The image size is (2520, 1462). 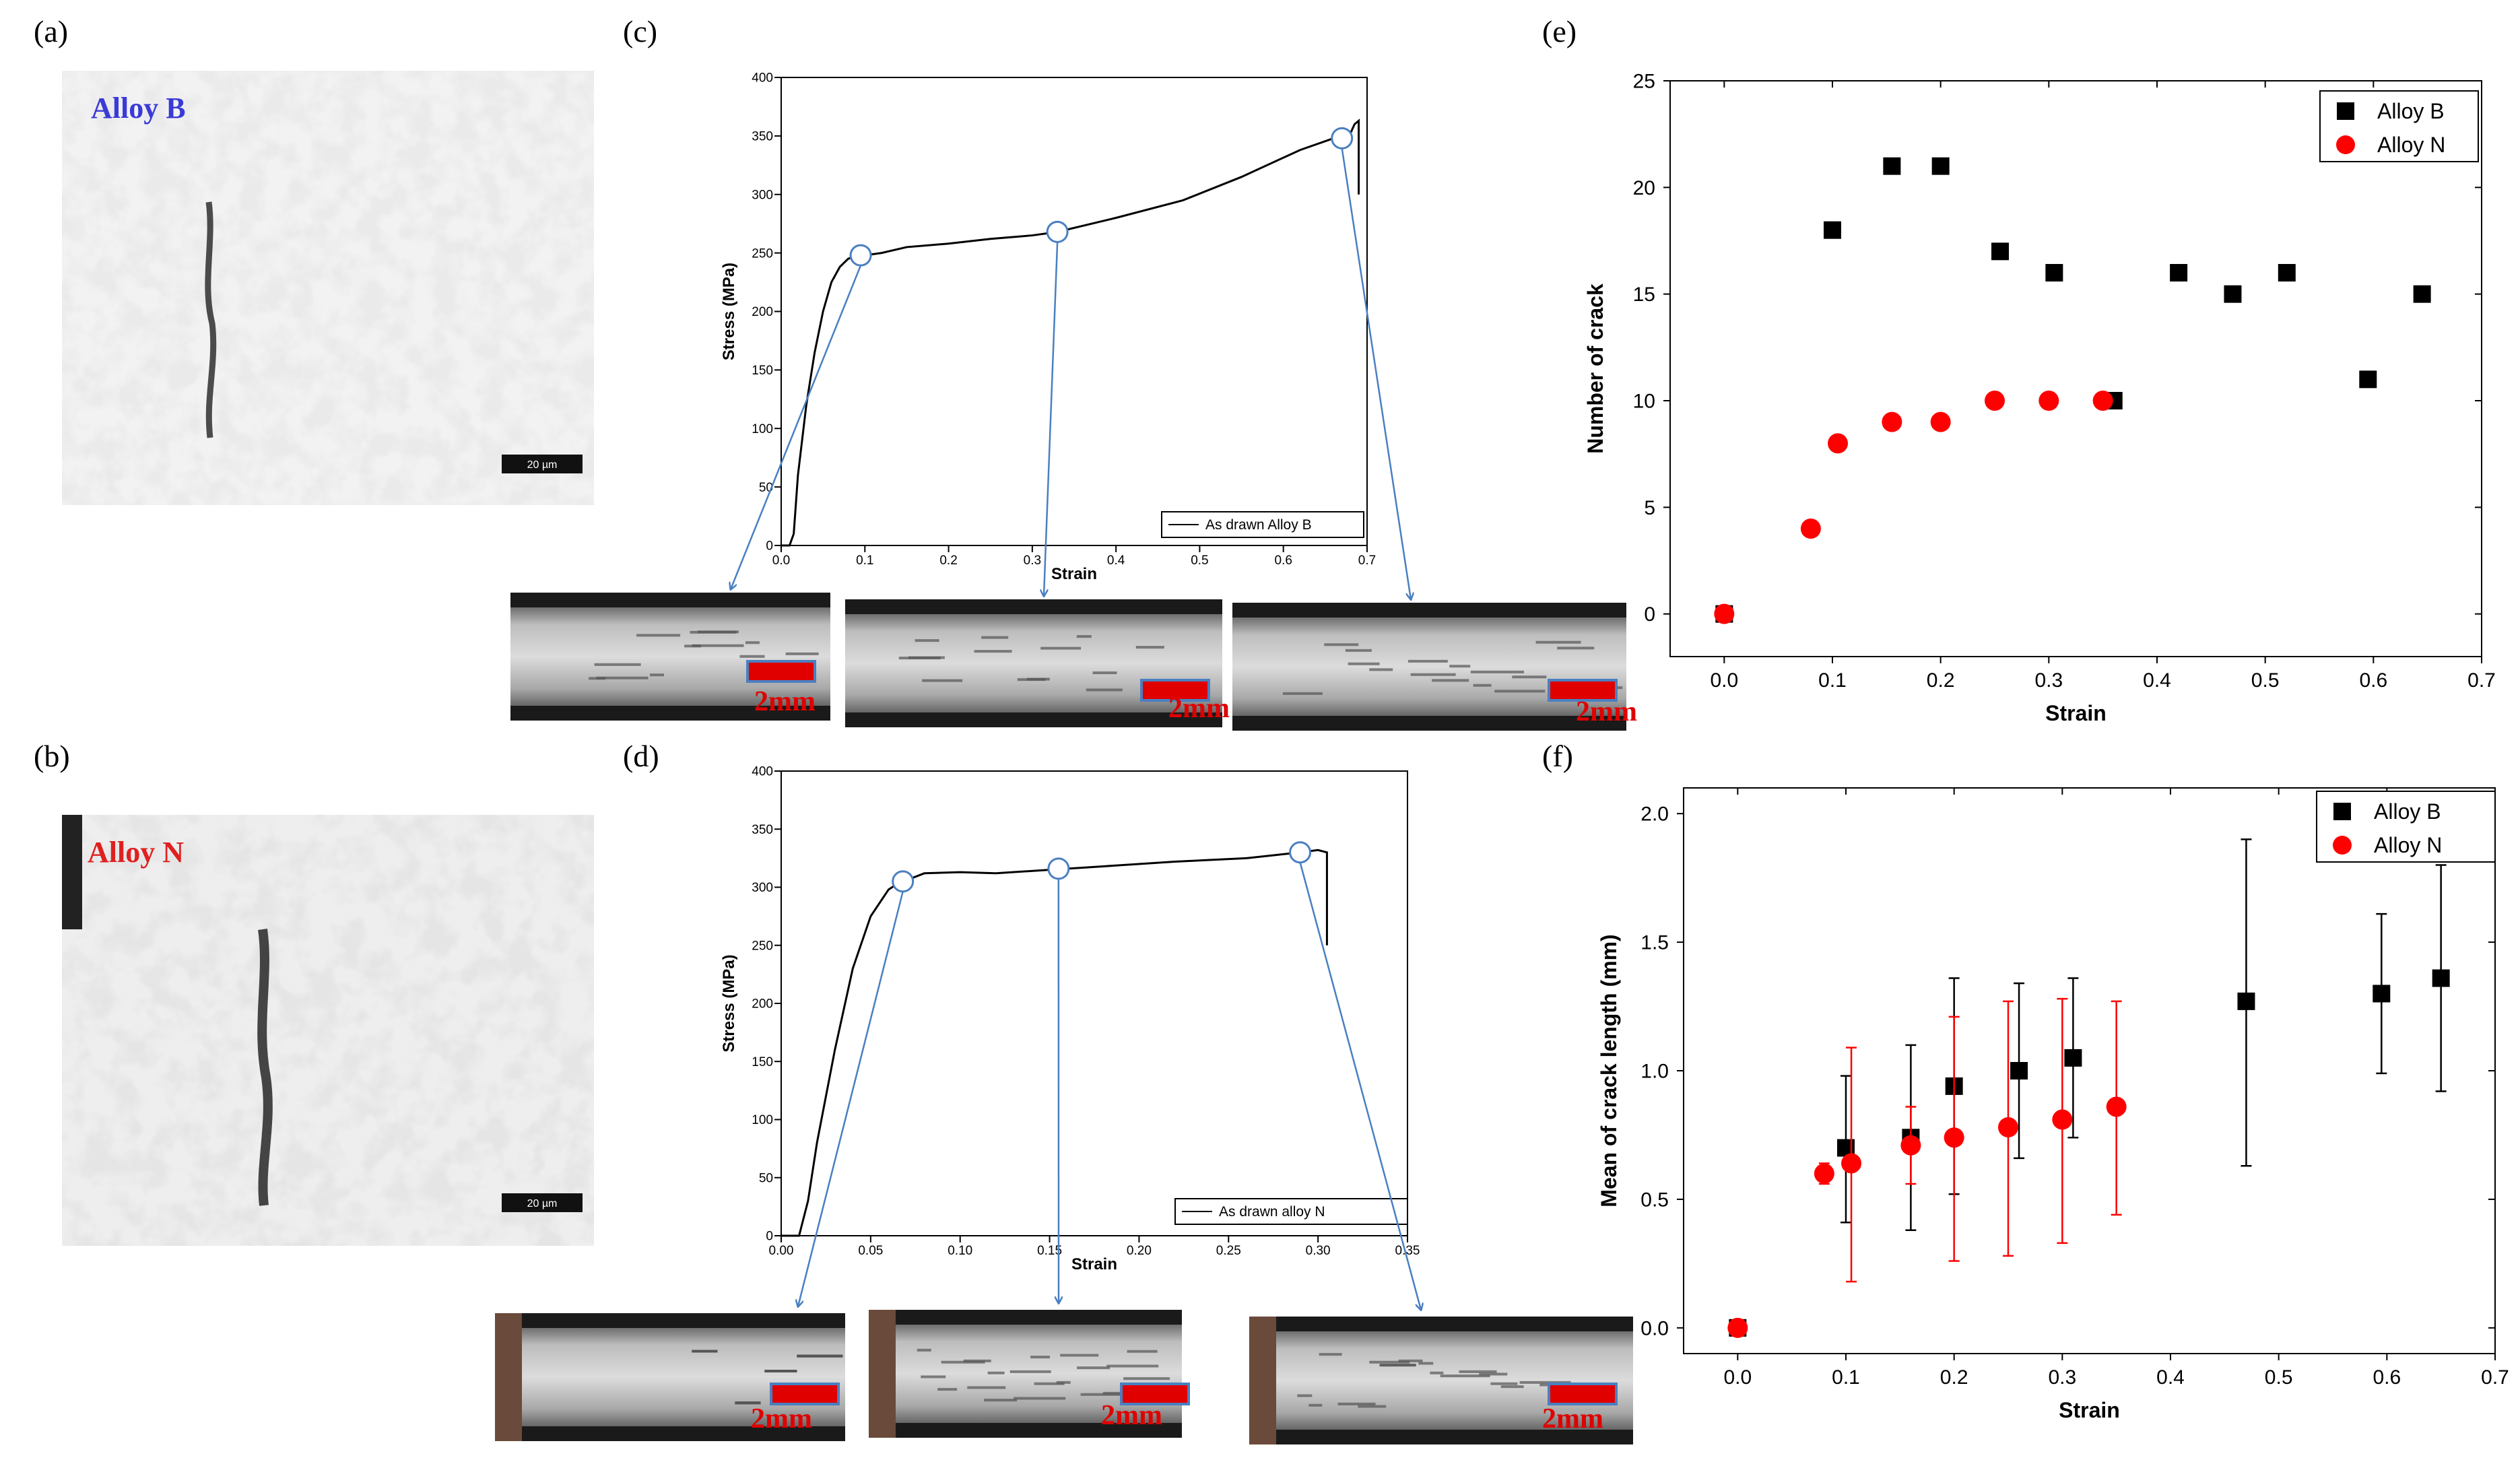 What do you see at coordinates (762, 946) in the screenshot?
I see `y-tick-label: 250` at bounding box center [762, 946].